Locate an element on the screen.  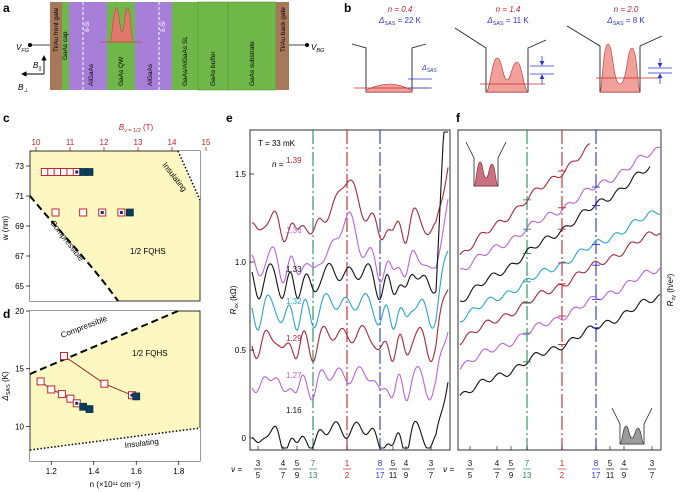
e-fraction-denominator: 2 is located at coordinates (347, 475).